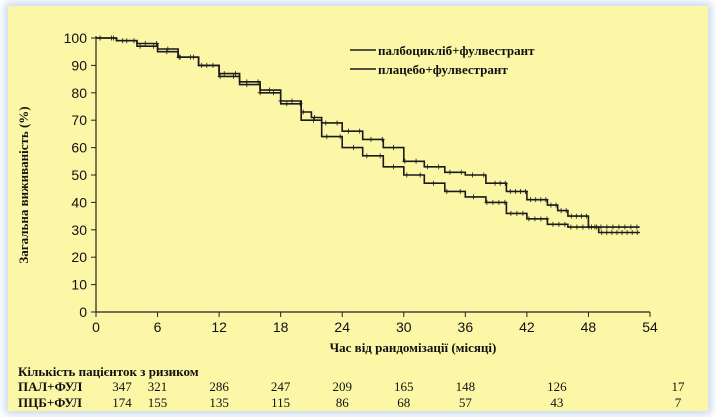 The width and height of the screenshot is (716, 417). I want to click on risk-cell: 209, so click(342, 386).